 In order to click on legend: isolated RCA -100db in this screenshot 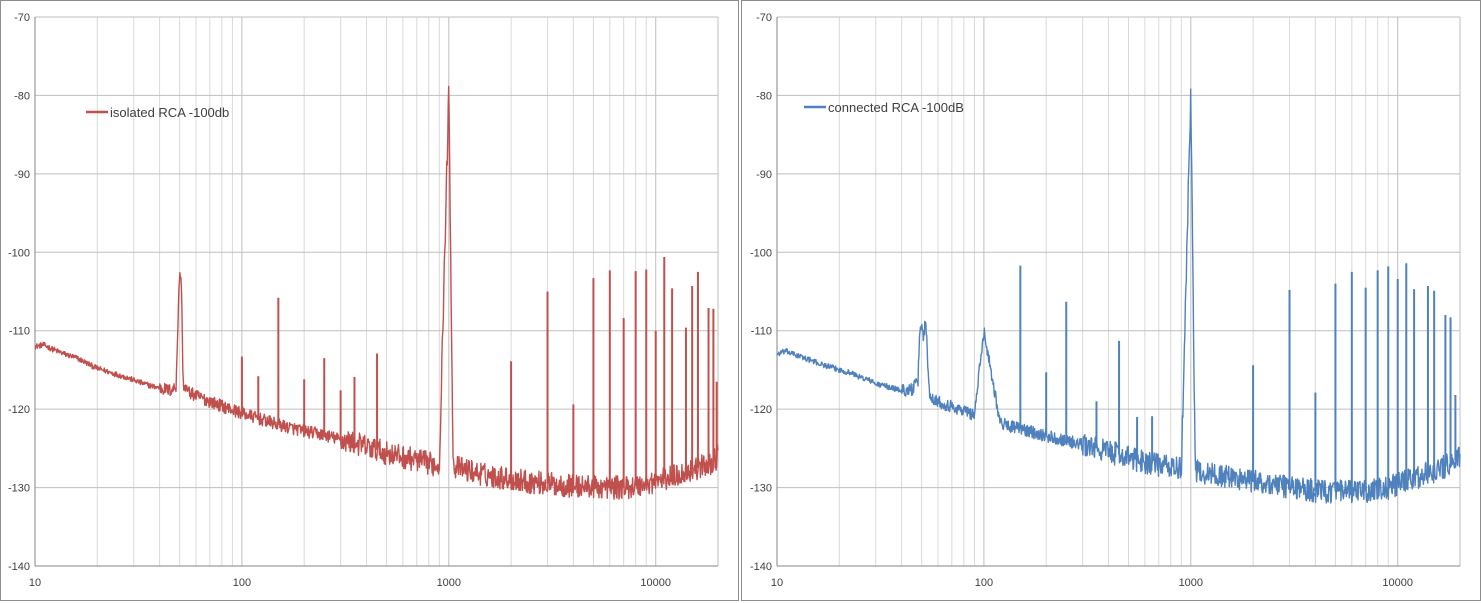, I will do `click(157, 112)`.